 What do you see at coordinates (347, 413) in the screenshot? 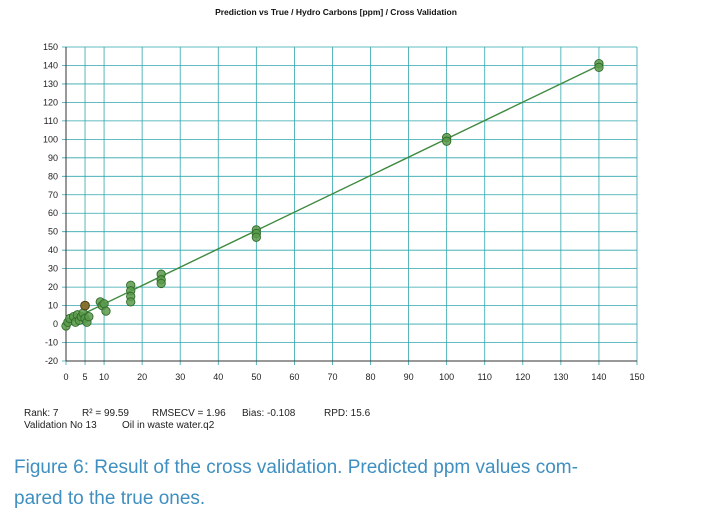
I see `rpd-label: RPD: 15.6` at bounding box center [347, 413].